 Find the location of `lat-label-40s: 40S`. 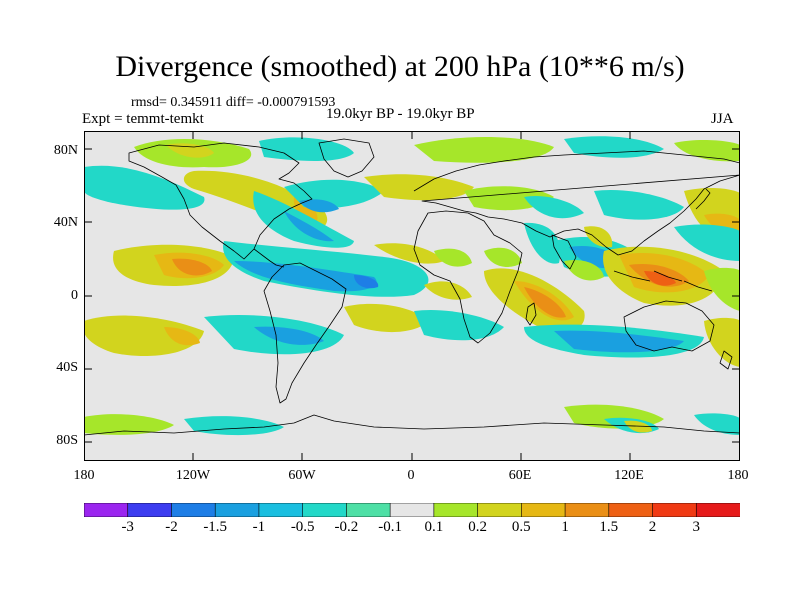

lat-label-40s: 40S is located at coordinates (67, 367).